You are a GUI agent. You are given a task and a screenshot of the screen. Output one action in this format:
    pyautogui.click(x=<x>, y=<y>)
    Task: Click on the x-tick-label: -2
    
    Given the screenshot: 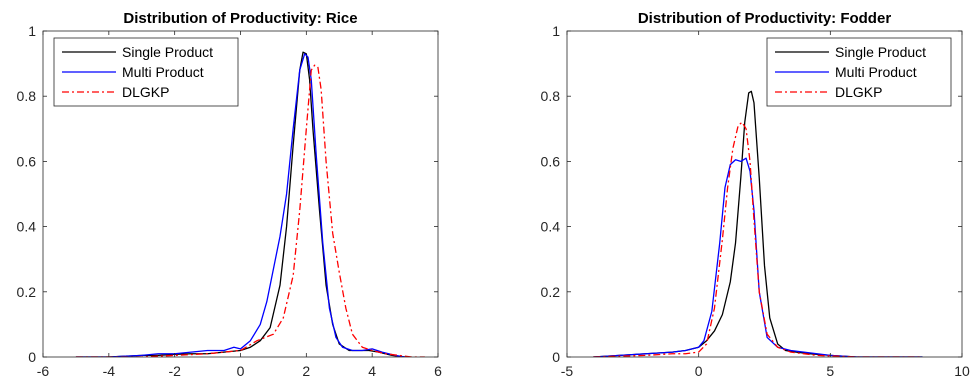 What is the action you would take?
    pyautogui.click(x=174, y=371)
    